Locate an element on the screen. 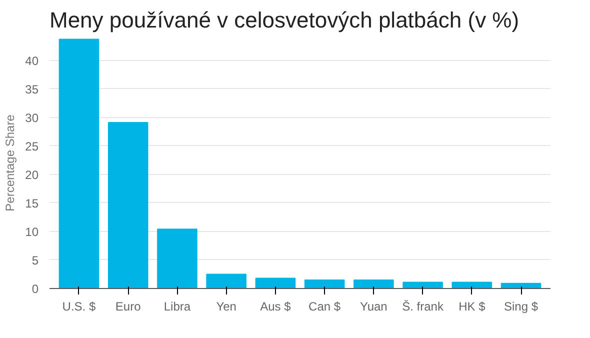 The image size is (590, 338). y-tick-label: 0 is located at coordinates (35, 289).